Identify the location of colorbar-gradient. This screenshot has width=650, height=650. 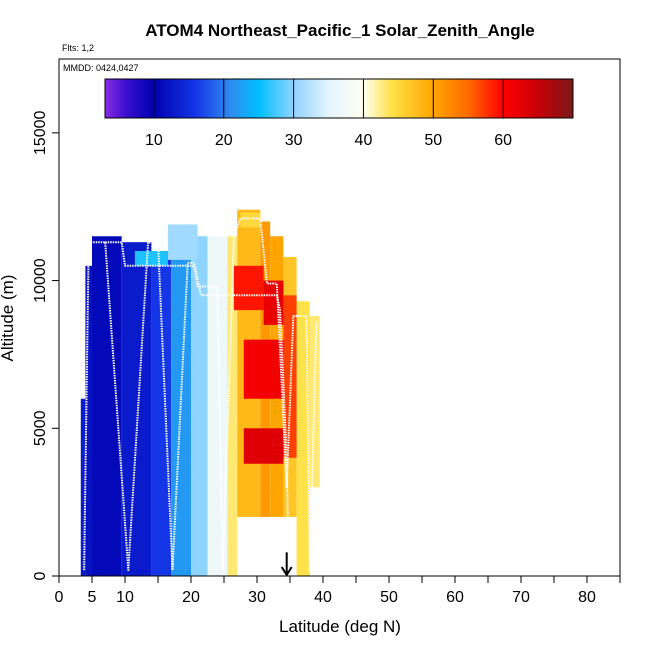
(339, 98).